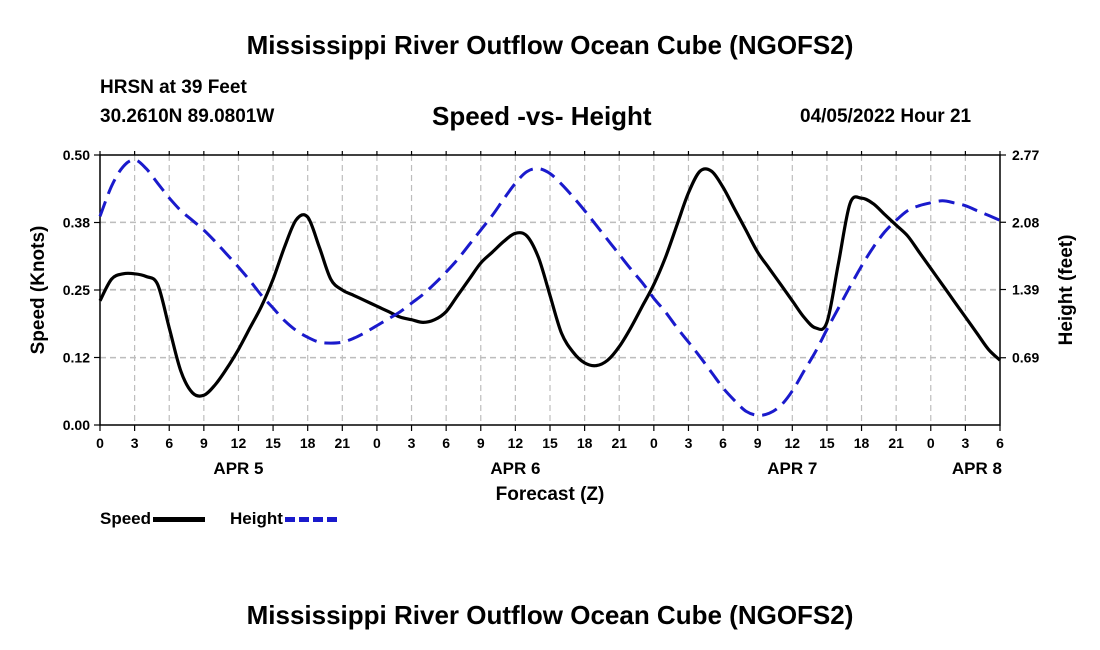 This screenshot has width=1100, height=650. Describe the element at coordinates (1025, 290) in the screenshot. I see `y2-tick-label: 1.39` at that location.